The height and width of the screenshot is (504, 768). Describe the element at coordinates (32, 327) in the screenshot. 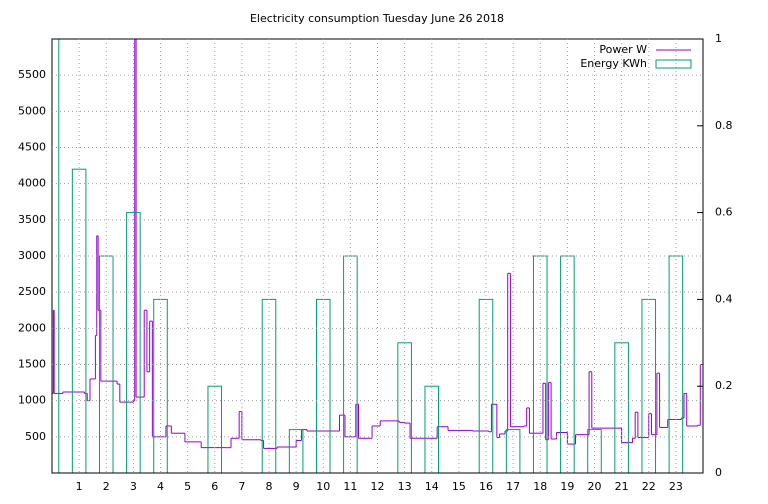

I see `y-tick-label: 2000` at that location.